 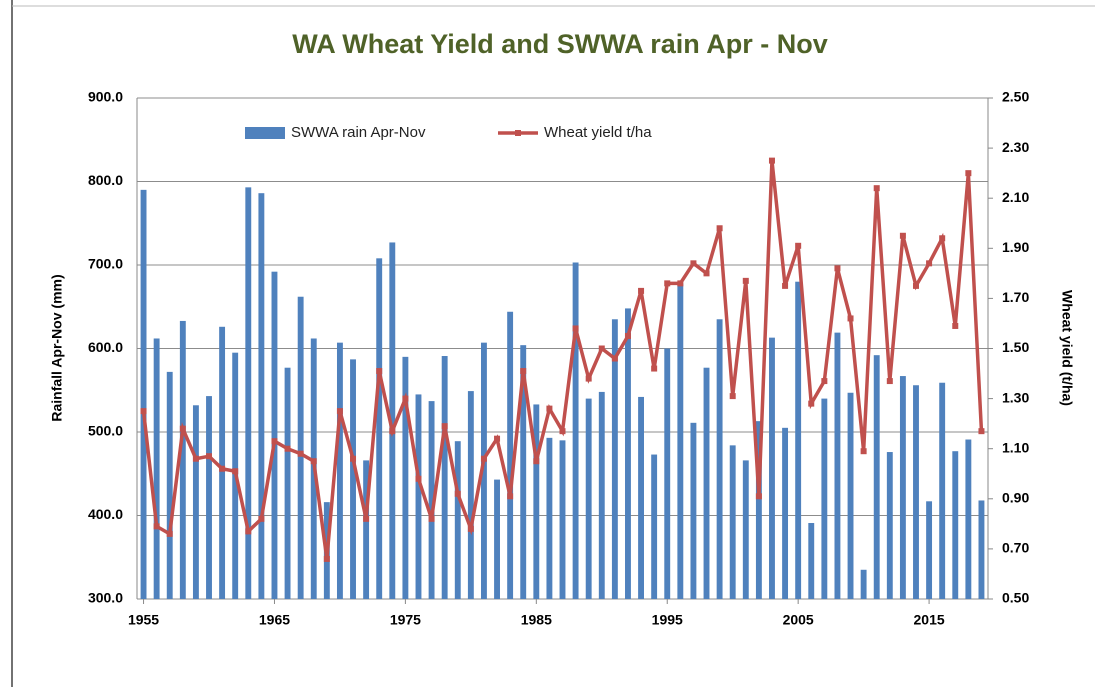 What do you see at coordinates (798, 620) in the screenshot?
I see `x-tick-label: 2005` at bounding box center [798, 620].